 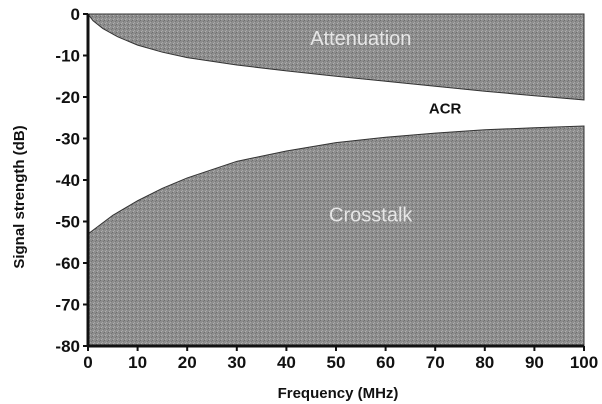 I want to click on x-axis-title: Frequency (MHz), so click(x=338, y=393).